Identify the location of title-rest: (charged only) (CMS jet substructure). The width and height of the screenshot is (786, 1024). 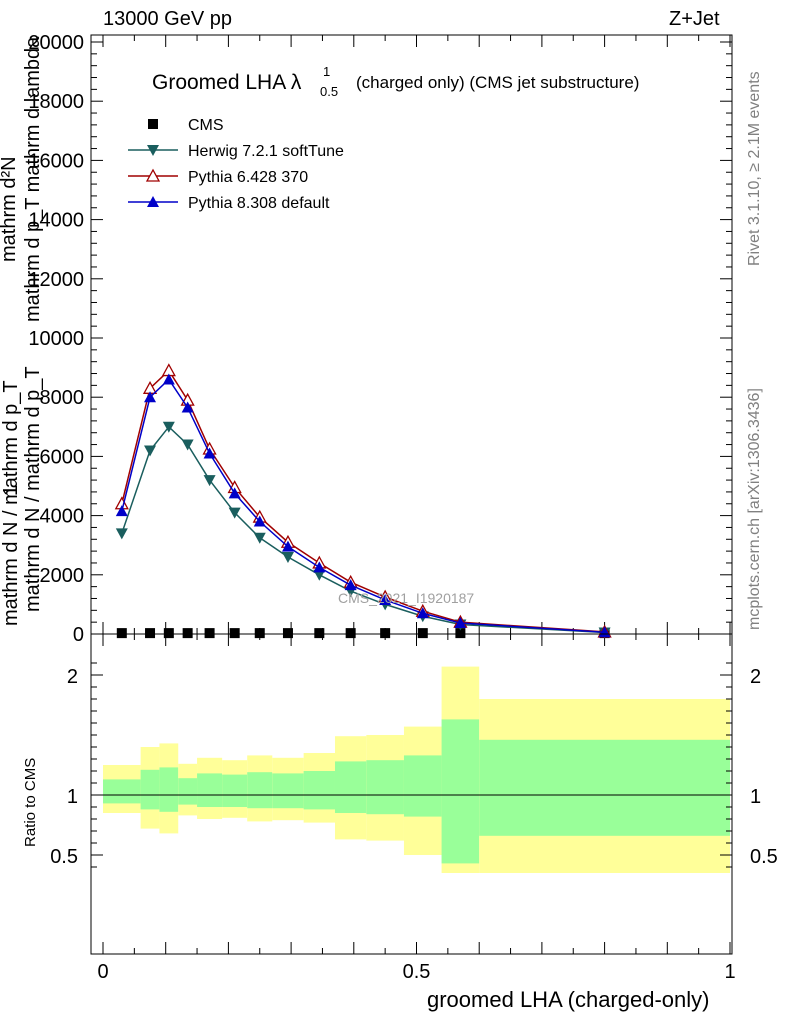
(497, 82).